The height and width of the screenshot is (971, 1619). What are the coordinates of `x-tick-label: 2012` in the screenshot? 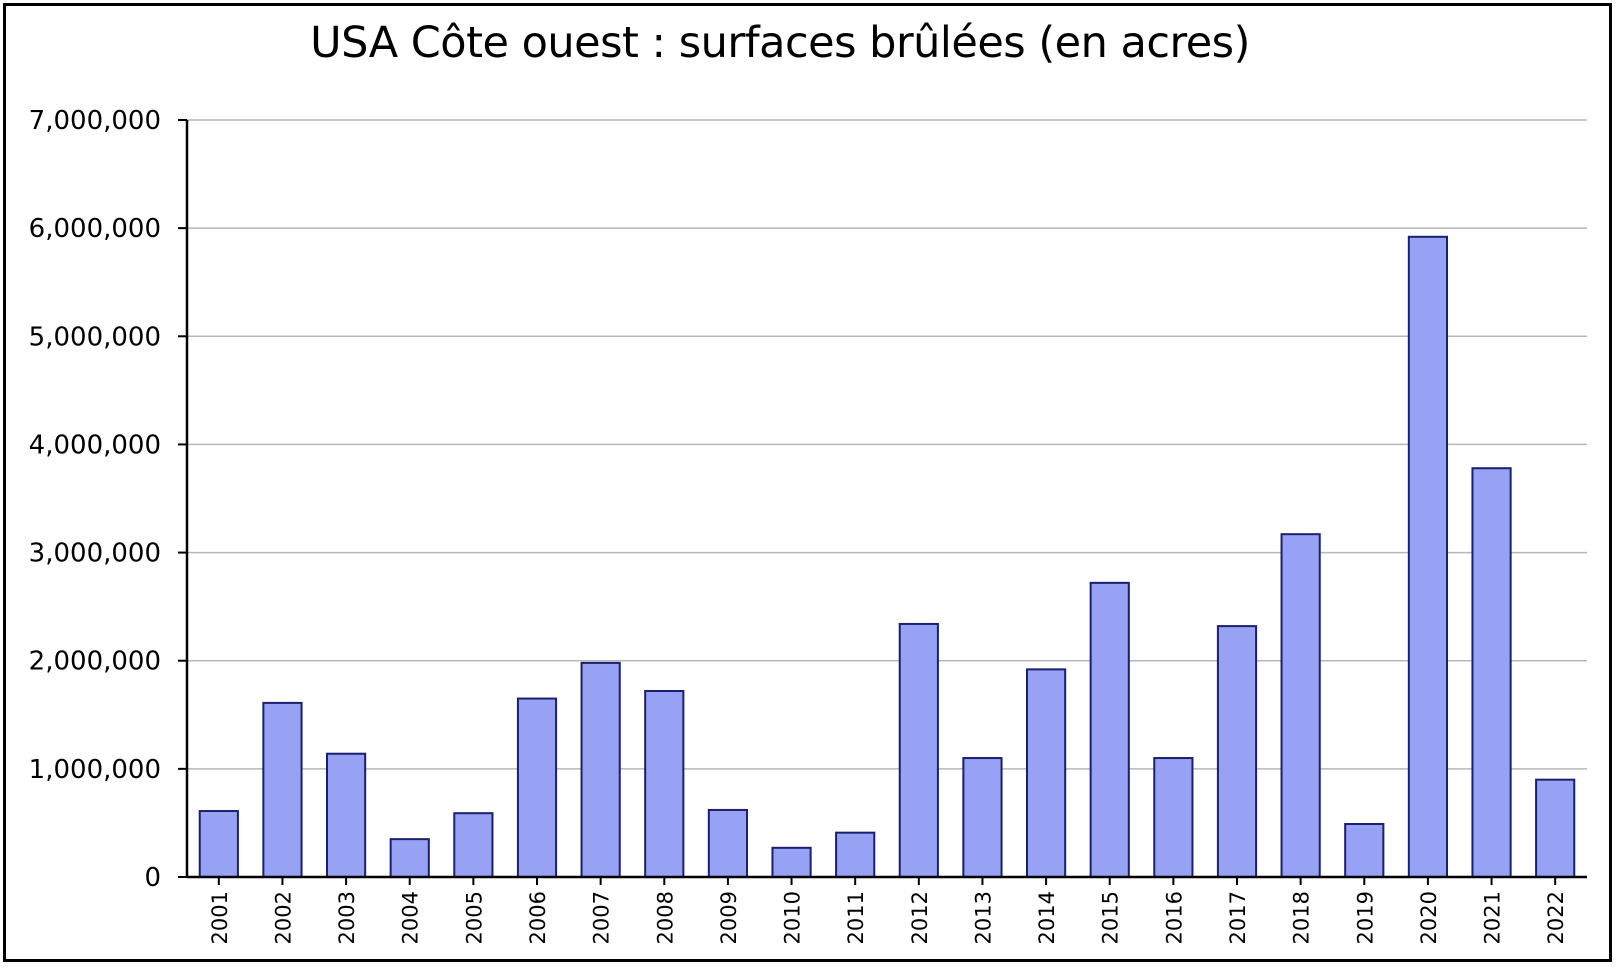 It's located at (920, 917).